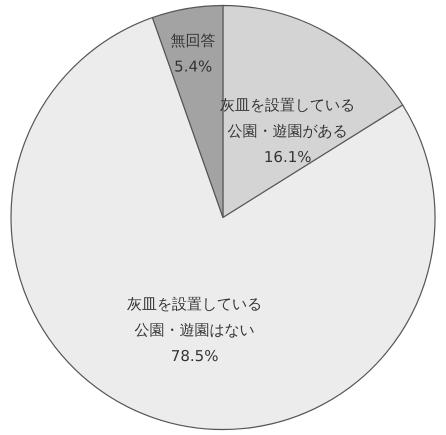 The image size is (446, 435). What do you see at coordinates (193, 66) in the screenshot?
I see `data-label: 5.4%` at bounding box center [193, 66].